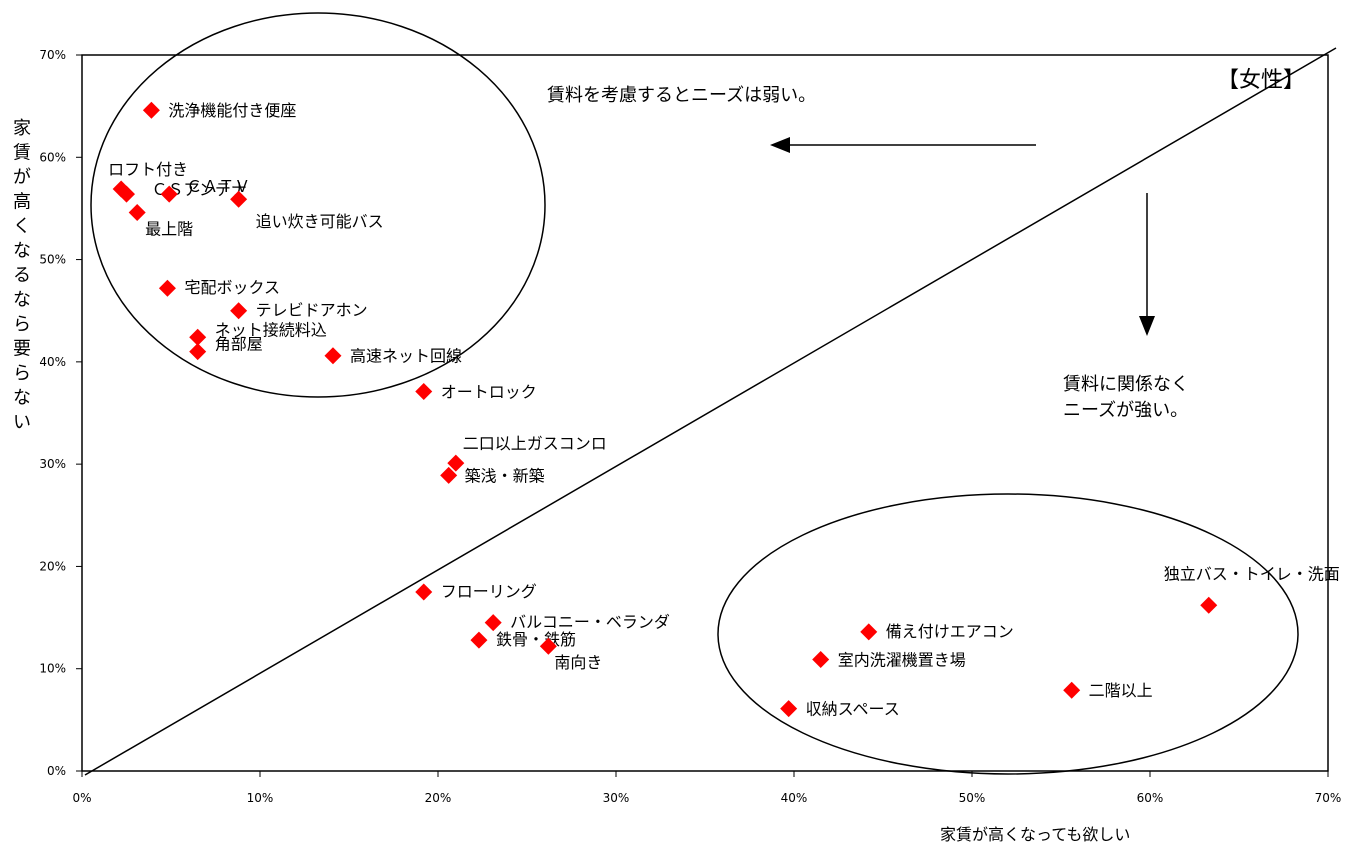 The width and height of the screenshot is (1355, 850). What do you see at coordinates (232, 110) in the screenshot?
I see `data-point-label: 洗浄機能付き便座` at bounding box center [232, 110].